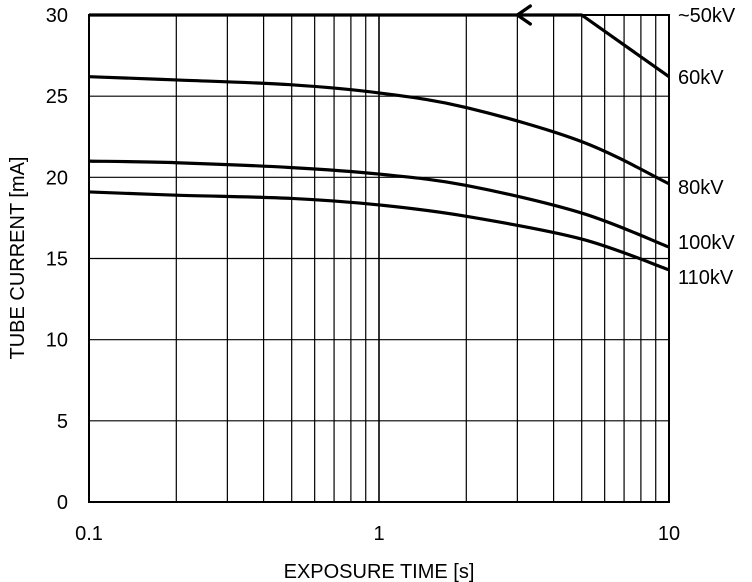  Describe the element at coordinates (57, 97) in the screenshot. I see `y-tick-label: 25` at that location.